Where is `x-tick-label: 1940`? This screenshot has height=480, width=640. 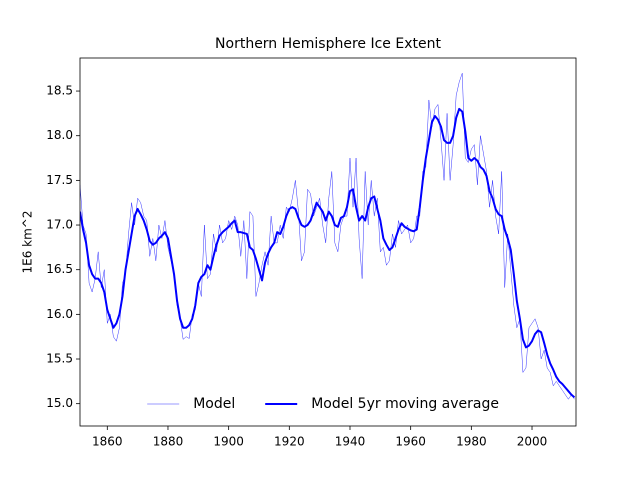
x-tick-label: 1940 is located at coordinates (350, 442).